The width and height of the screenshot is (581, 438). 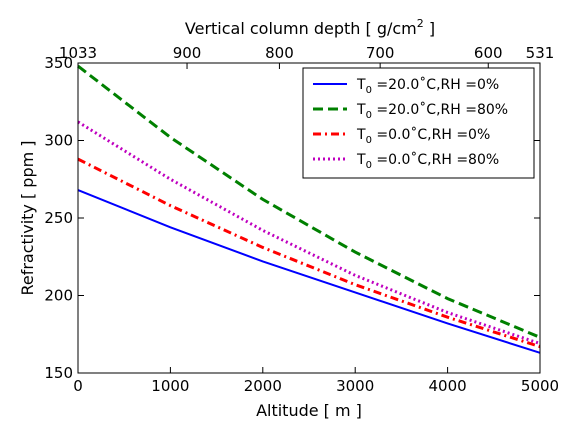 I want to click on top-tick-label: 600, so click(x=488, y=53).